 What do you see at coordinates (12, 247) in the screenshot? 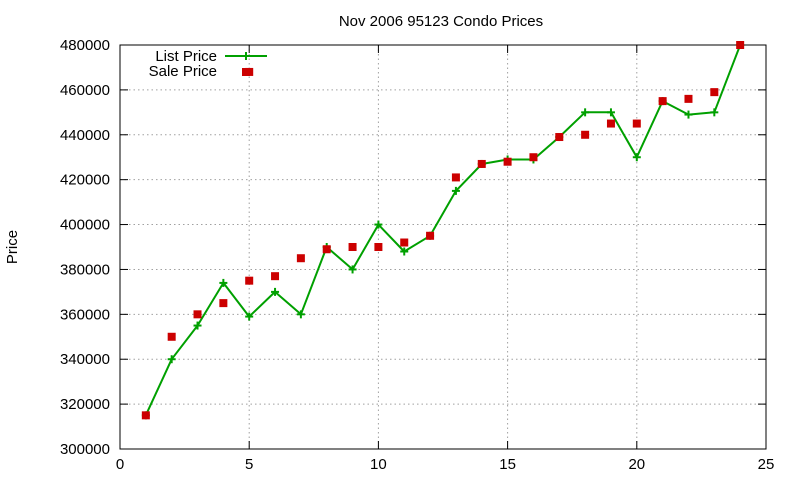
I see `y-axis-label: Price` at bounding box center [12, 247].